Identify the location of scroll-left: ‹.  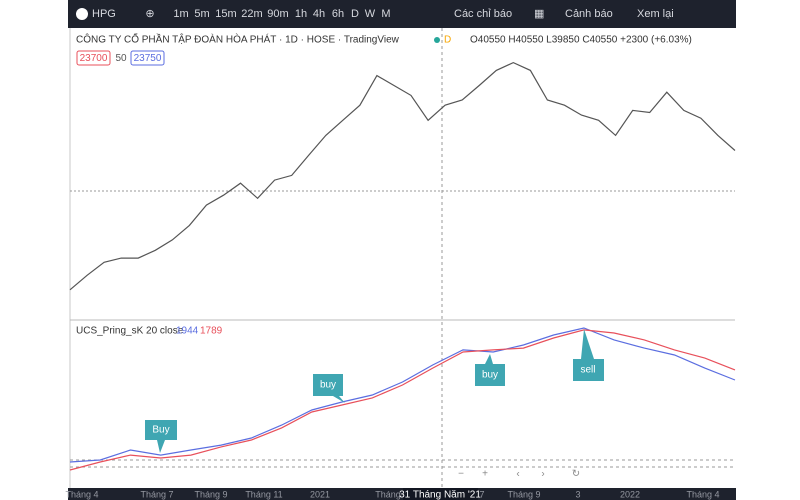
(517, 474).